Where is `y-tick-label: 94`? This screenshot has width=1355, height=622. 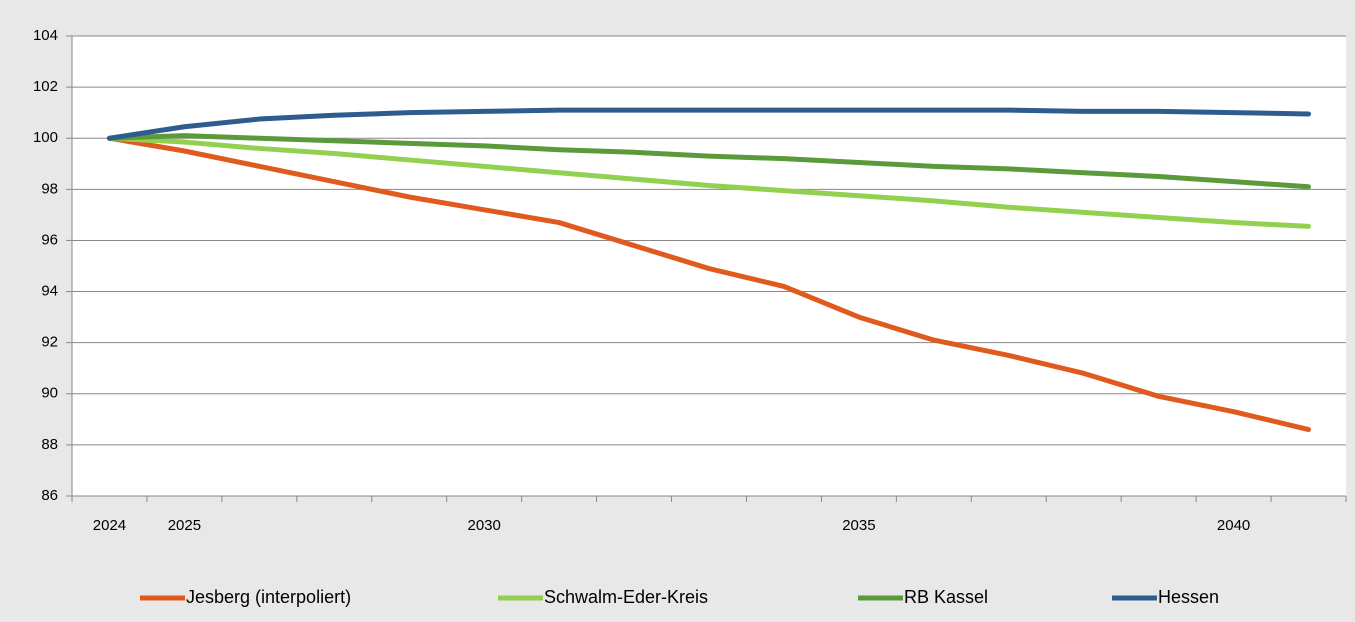
y-tick-label: 94 is located at coordinates (49, 291).